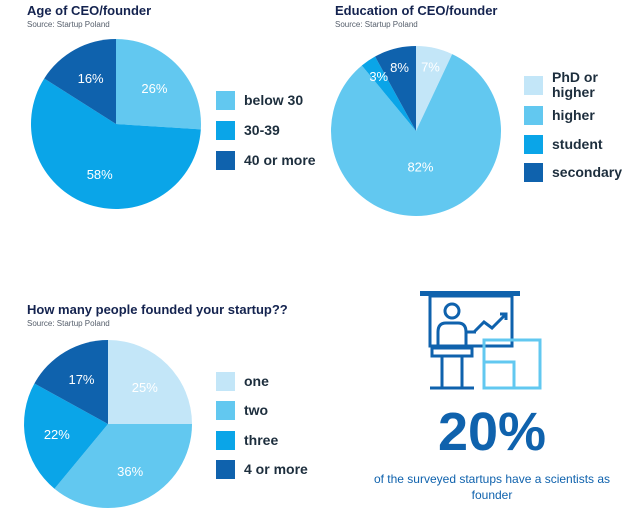 The height and width of the screenshot is (515, 640). I want to click on pie-slice-three, so click(65, 436).